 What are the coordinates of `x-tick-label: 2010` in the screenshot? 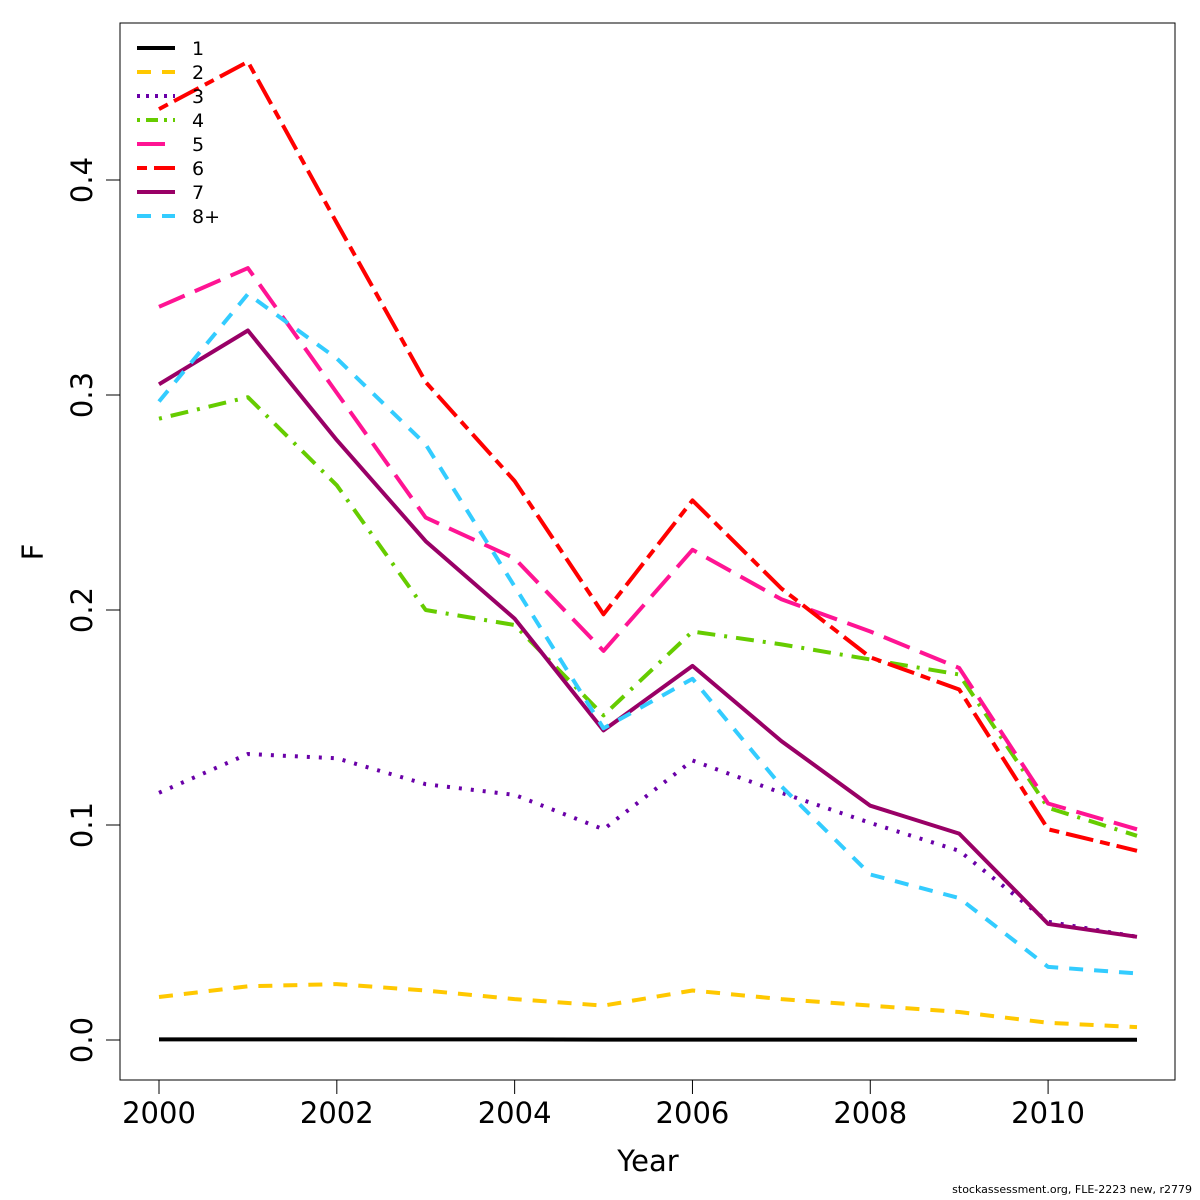 It's located at (1048, 1113).